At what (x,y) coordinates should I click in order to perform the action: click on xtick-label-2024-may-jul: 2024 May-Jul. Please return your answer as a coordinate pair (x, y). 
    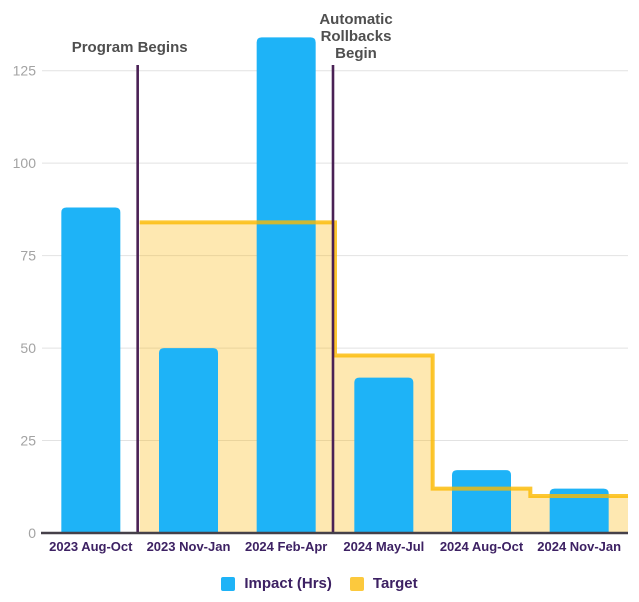
    Looking at the image, I should click on (383, 546).